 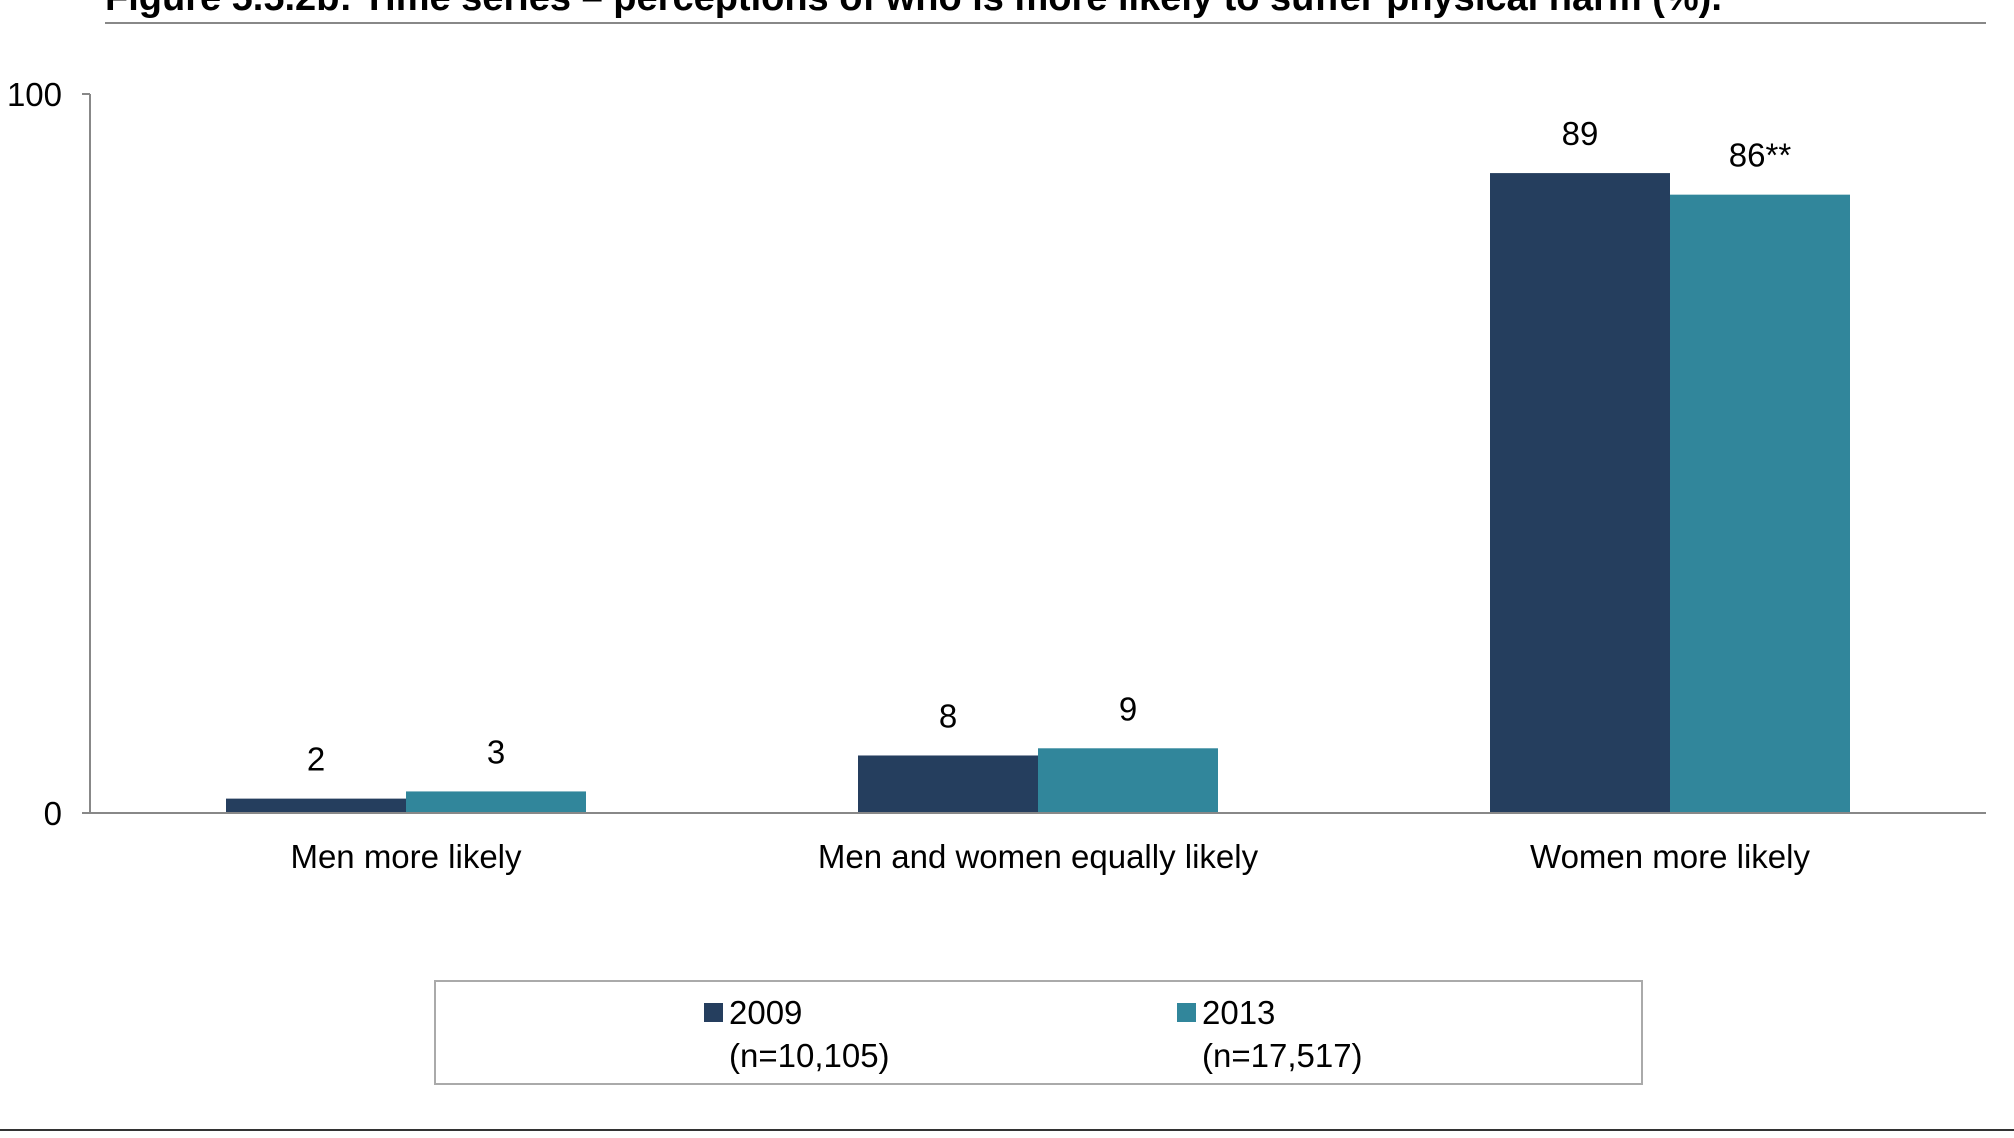 I want to click on legend-note: (n=17,517), so click(x=1282, y=1055).